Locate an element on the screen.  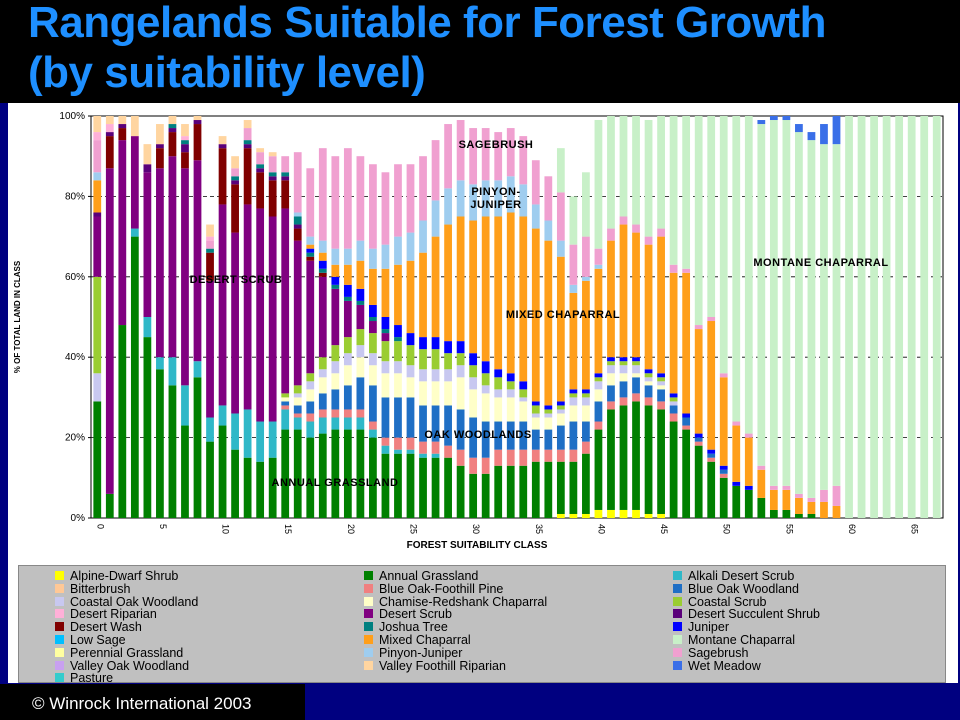
region-label: ANNUAL GRASSLAND is located at coordinates (335, 483).